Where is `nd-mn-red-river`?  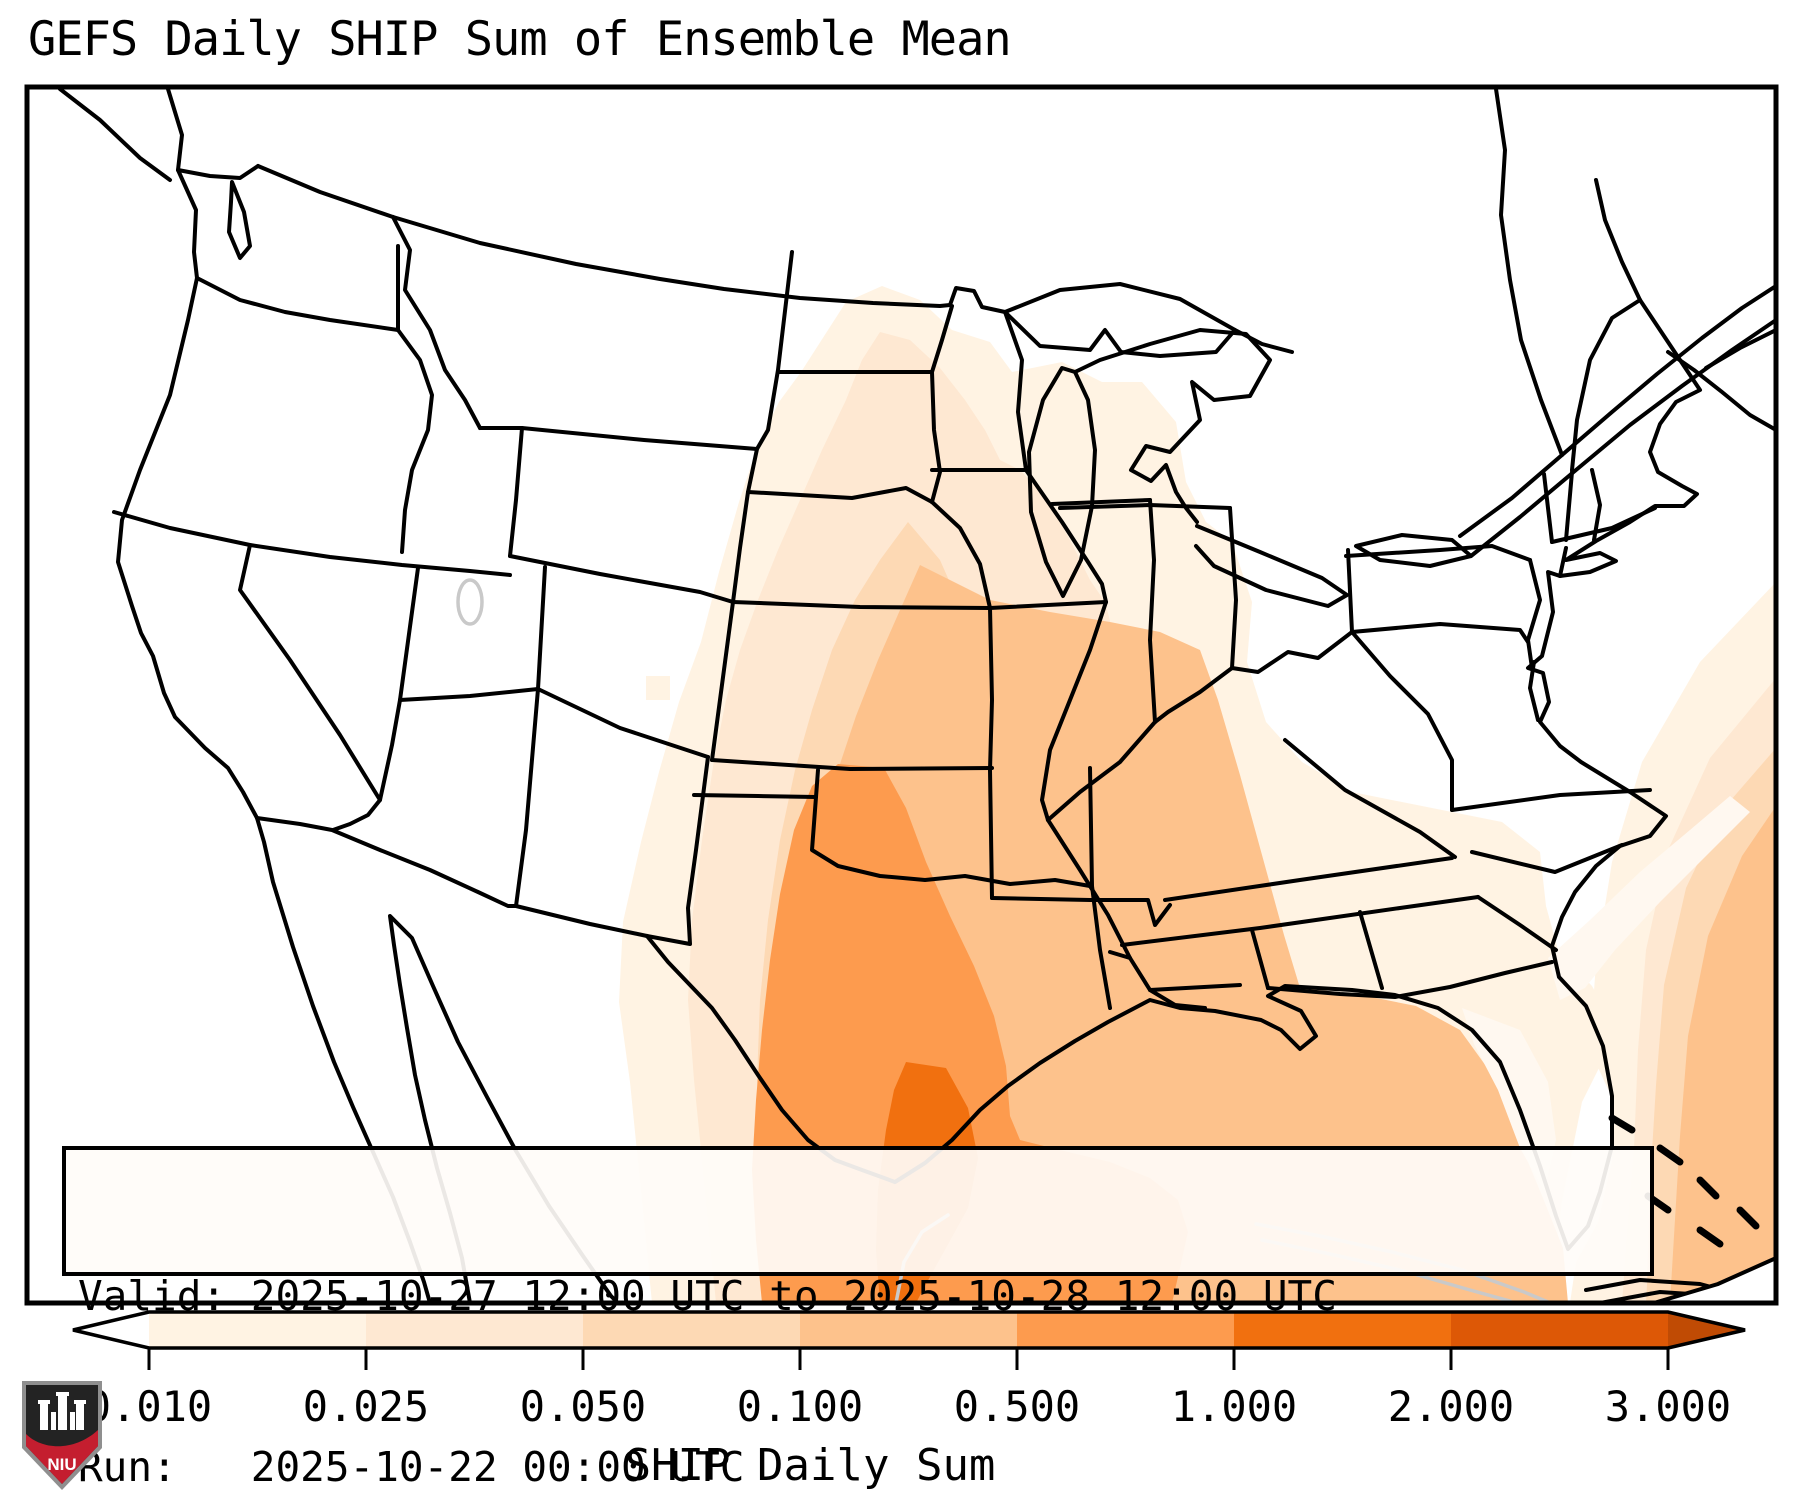 nd-mn-red-river is located at coordinates (942, 339).